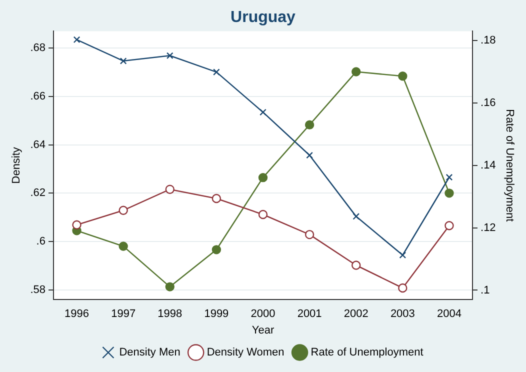 Image resolution: width=526 pixels, height=372 pixels. Describe the element at coordinates (449, 314) in the screenshot. I see `x-tick-label: 2004` at that location.